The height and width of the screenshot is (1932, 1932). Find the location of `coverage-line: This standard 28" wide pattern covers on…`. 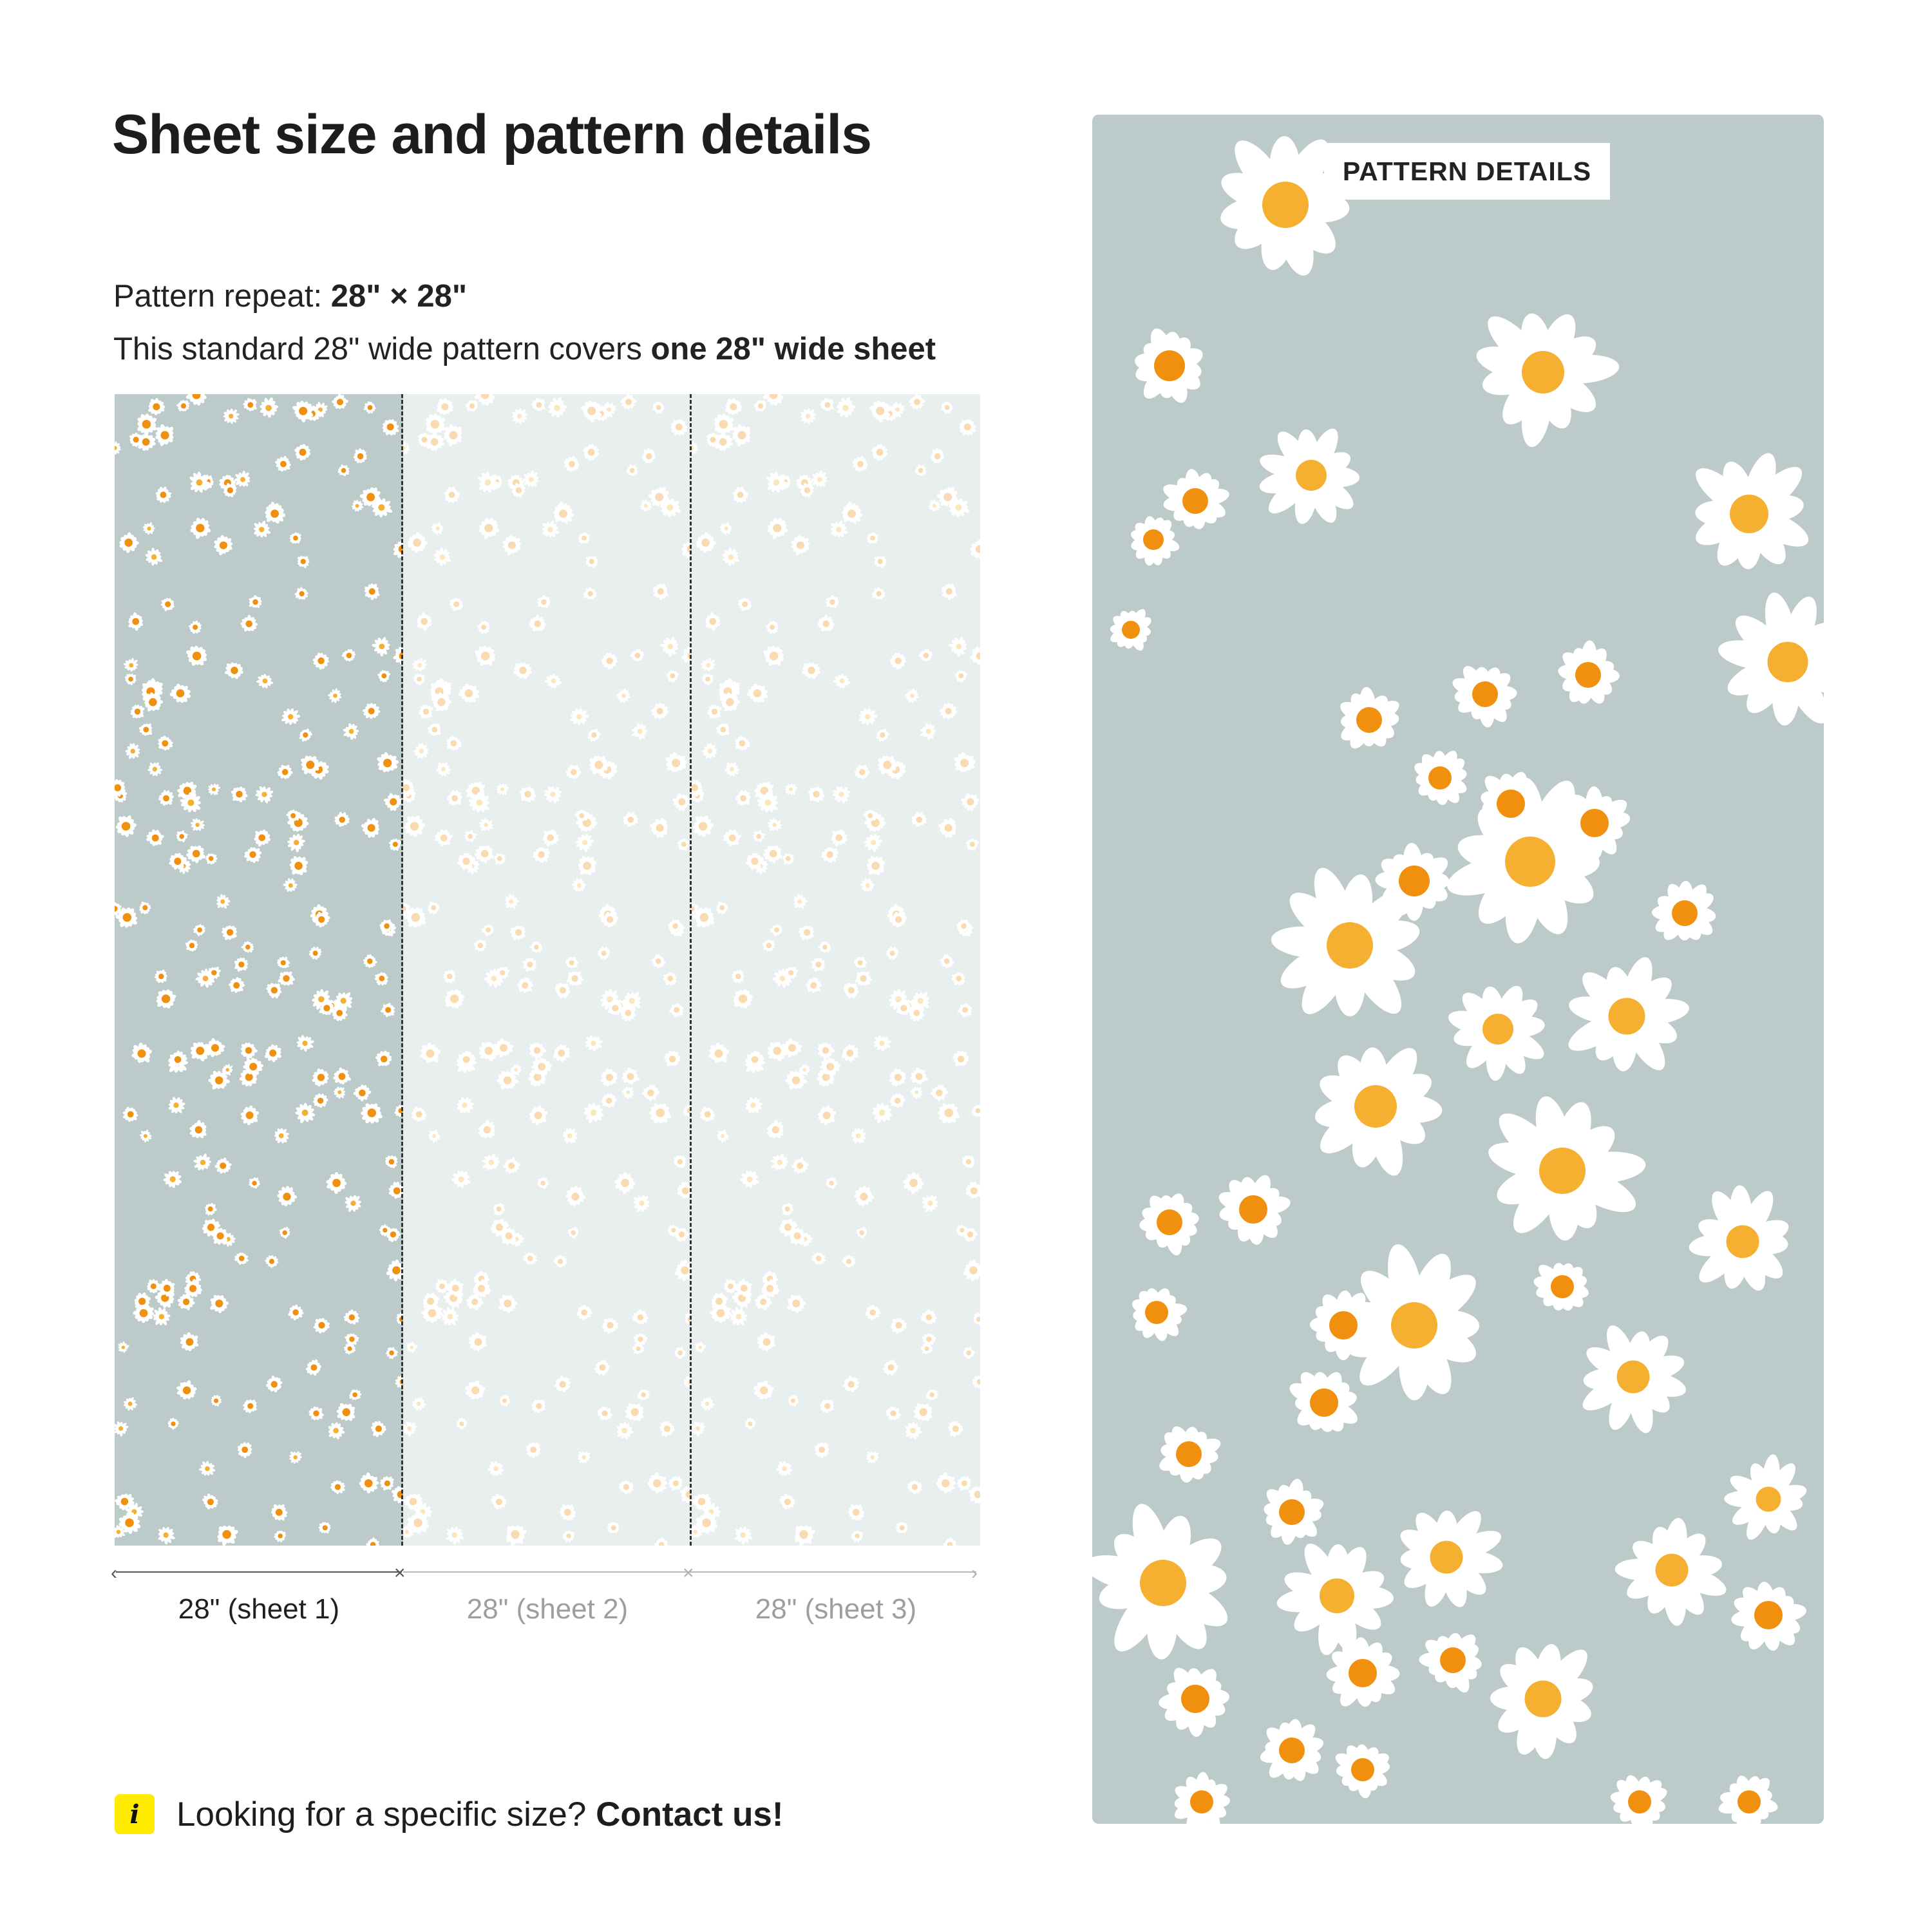

coverage-line: This standard 28" wide pattern covers on… is located at coordinates (524, 349).